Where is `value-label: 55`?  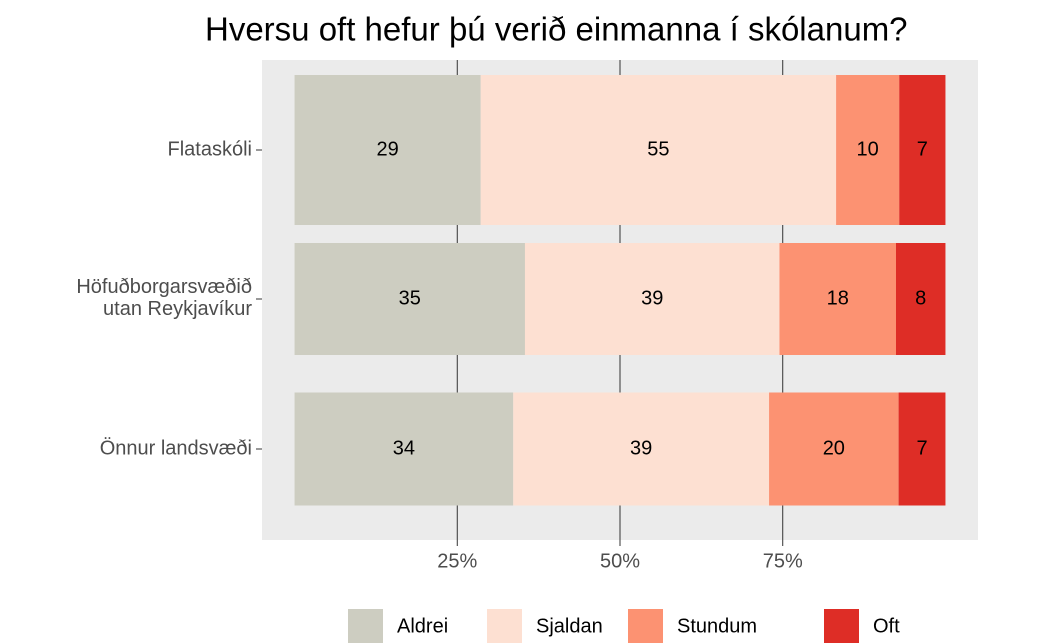
value-label: 55 is located at coordinates (658, 149).